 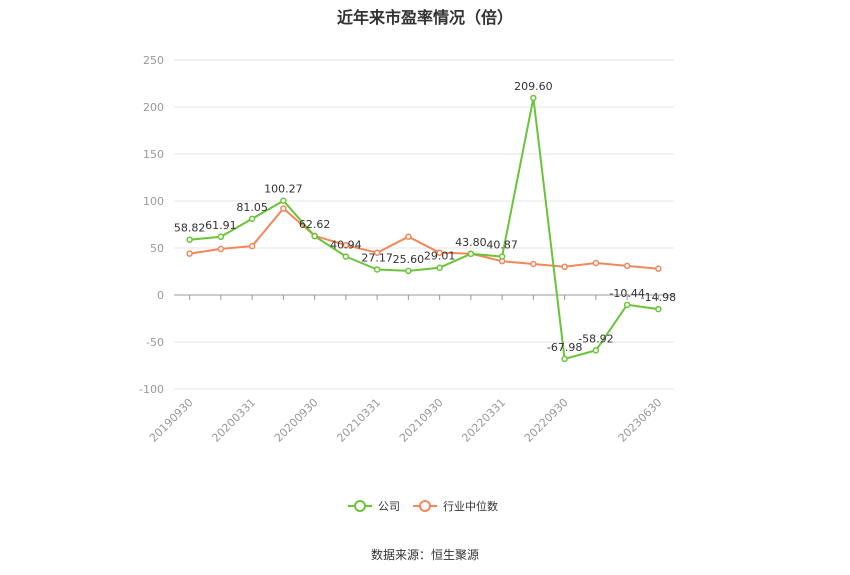 I want to click on x-tick-label: 20190930, so click(x=171, y=420).